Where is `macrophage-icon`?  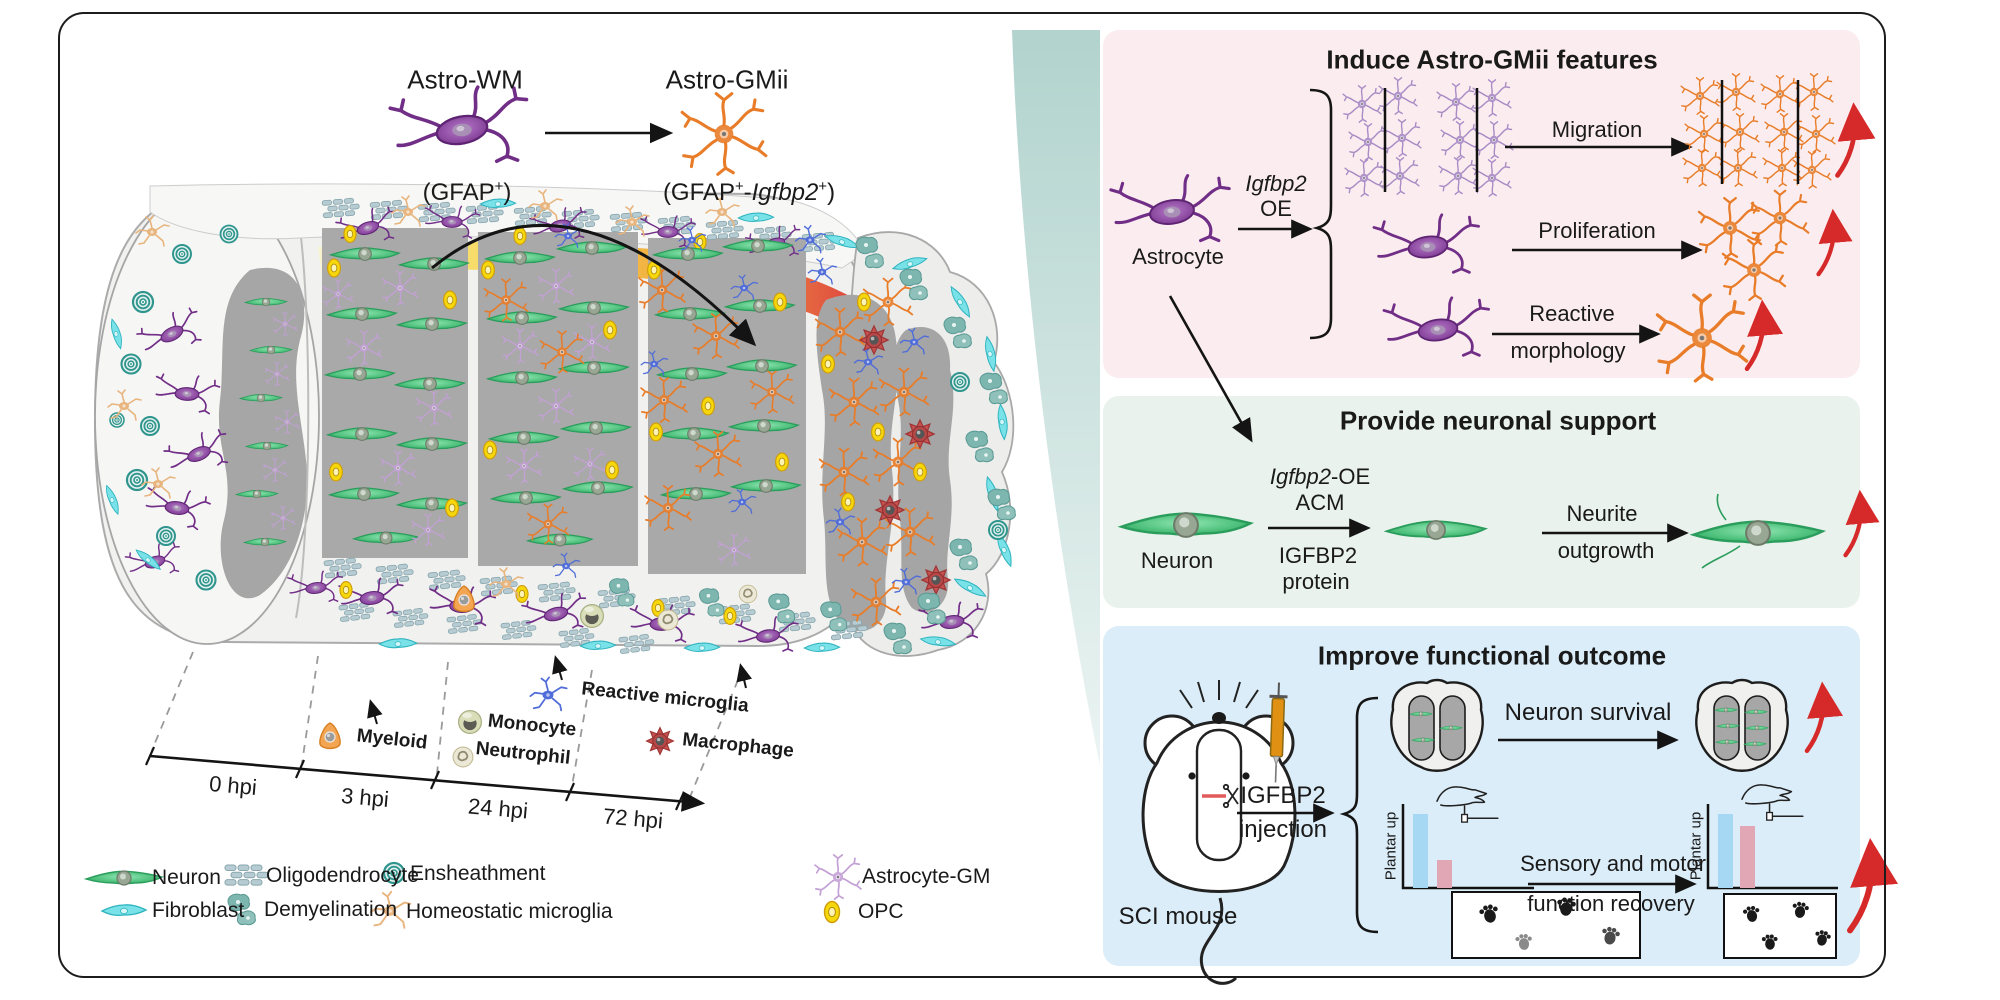
macrophage-icon is located at coordinates (660, 741).